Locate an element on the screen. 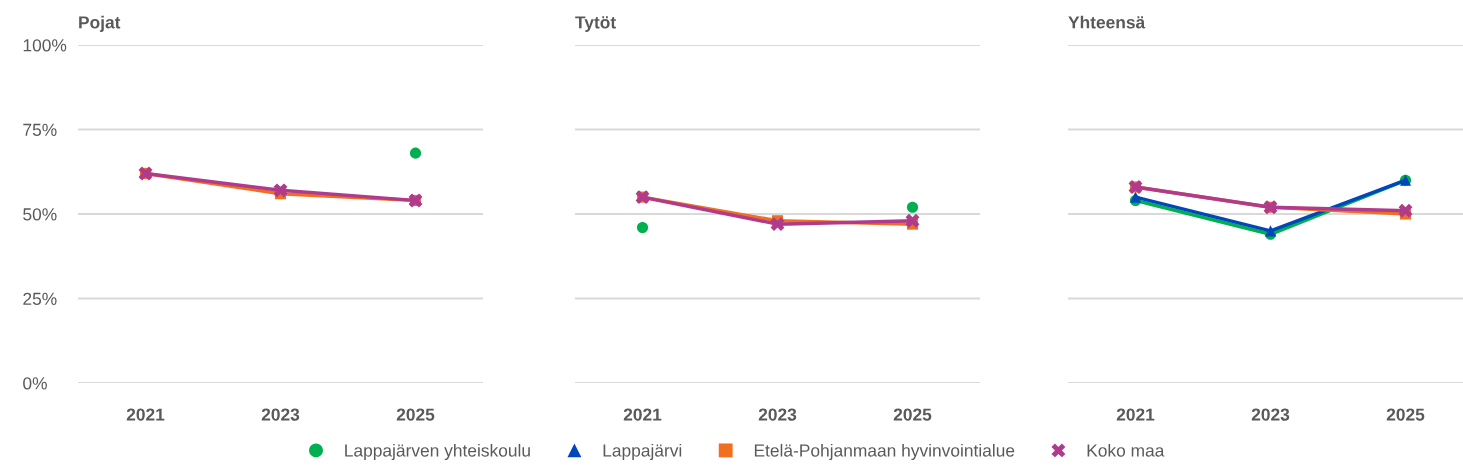  legend-label: Koko maa is located at coordinates (1126, 450).